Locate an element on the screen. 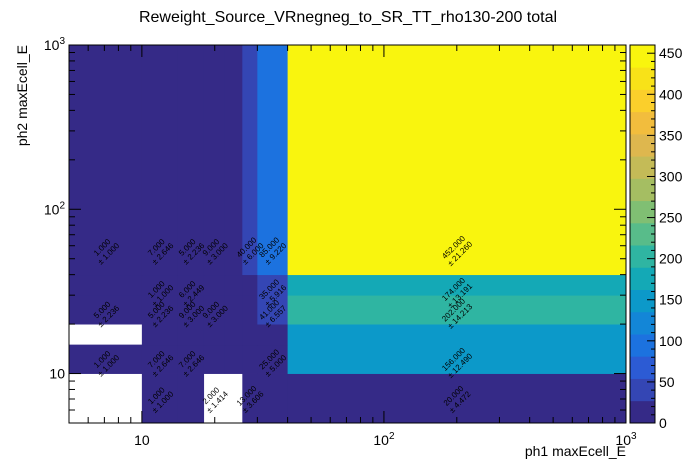 This screenshot has height=472, width=696. z-tick-label: 400 is located at coordinates (671, 94).